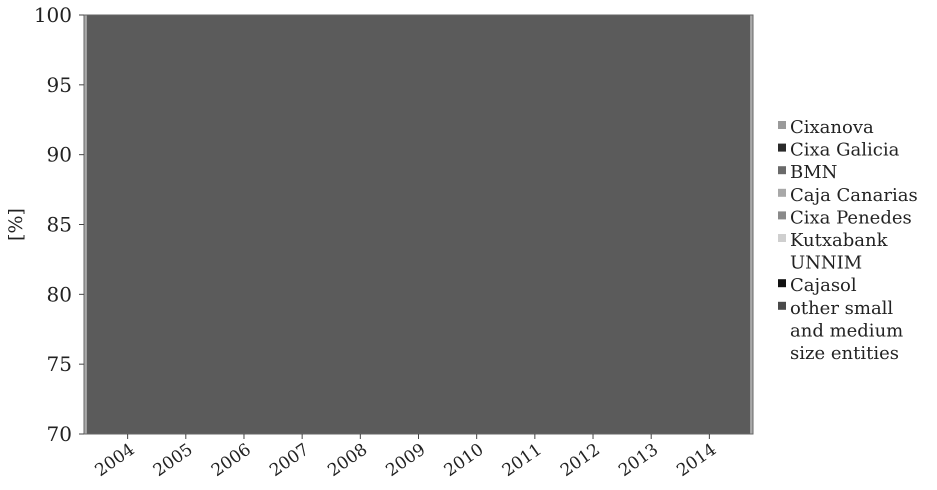 The height and width of the screenshot is (490, 937). What do you see at coordinates (580, 460) in the screenshot?
I see `x-tick-label: 2012` at bounding box center [580, 460].